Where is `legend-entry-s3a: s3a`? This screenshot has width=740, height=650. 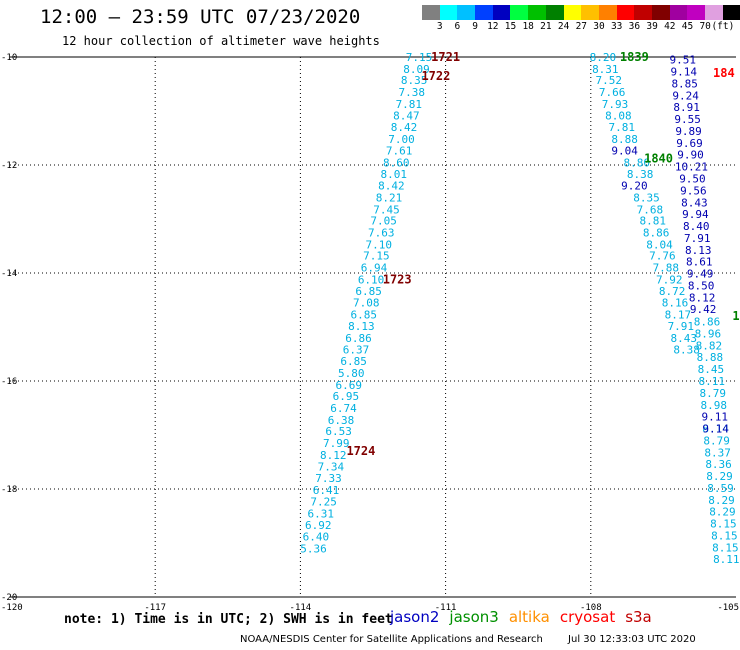
legend-entry-s3a: s3a is located at coordinates (638, 617).